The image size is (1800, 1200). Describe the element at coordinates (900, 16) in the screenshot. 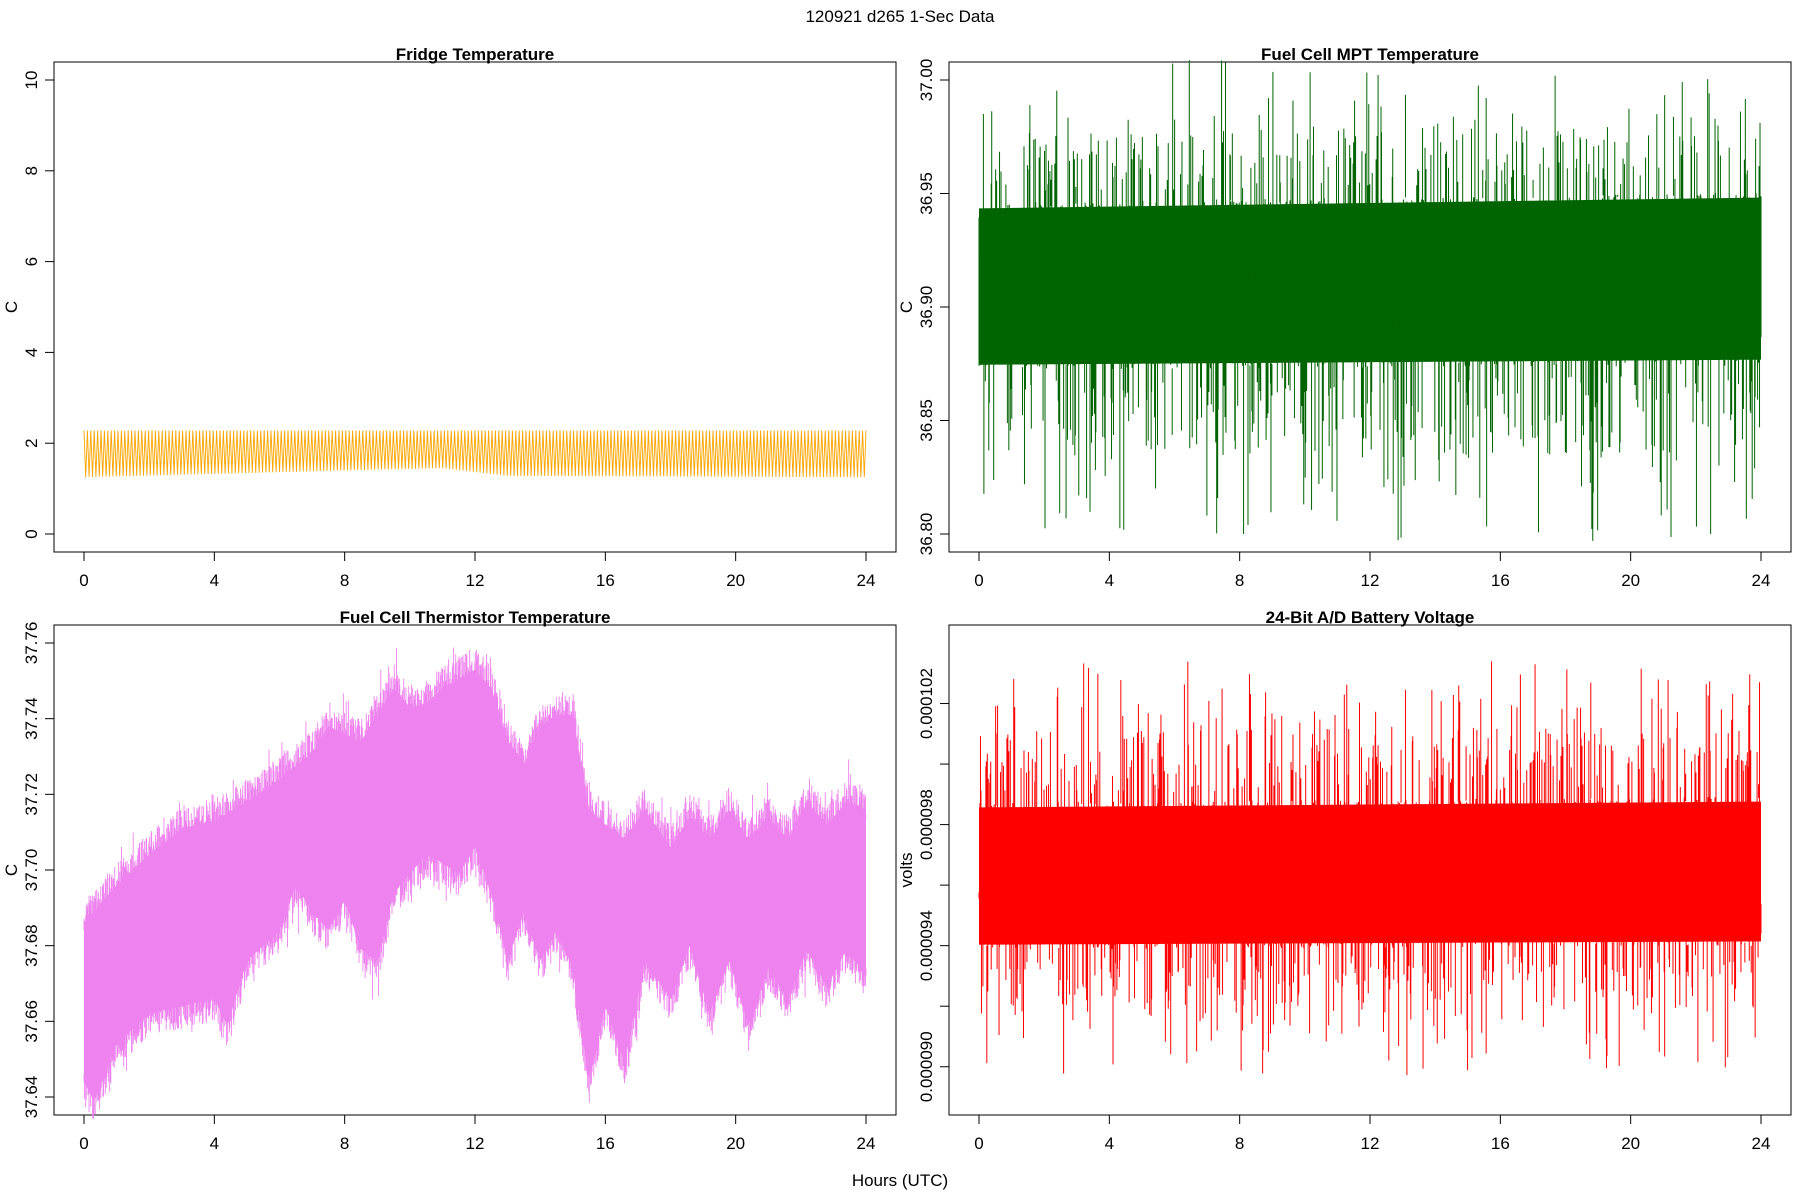

I see `figure-title: 120921 d265 1-Sec Data` at that location.